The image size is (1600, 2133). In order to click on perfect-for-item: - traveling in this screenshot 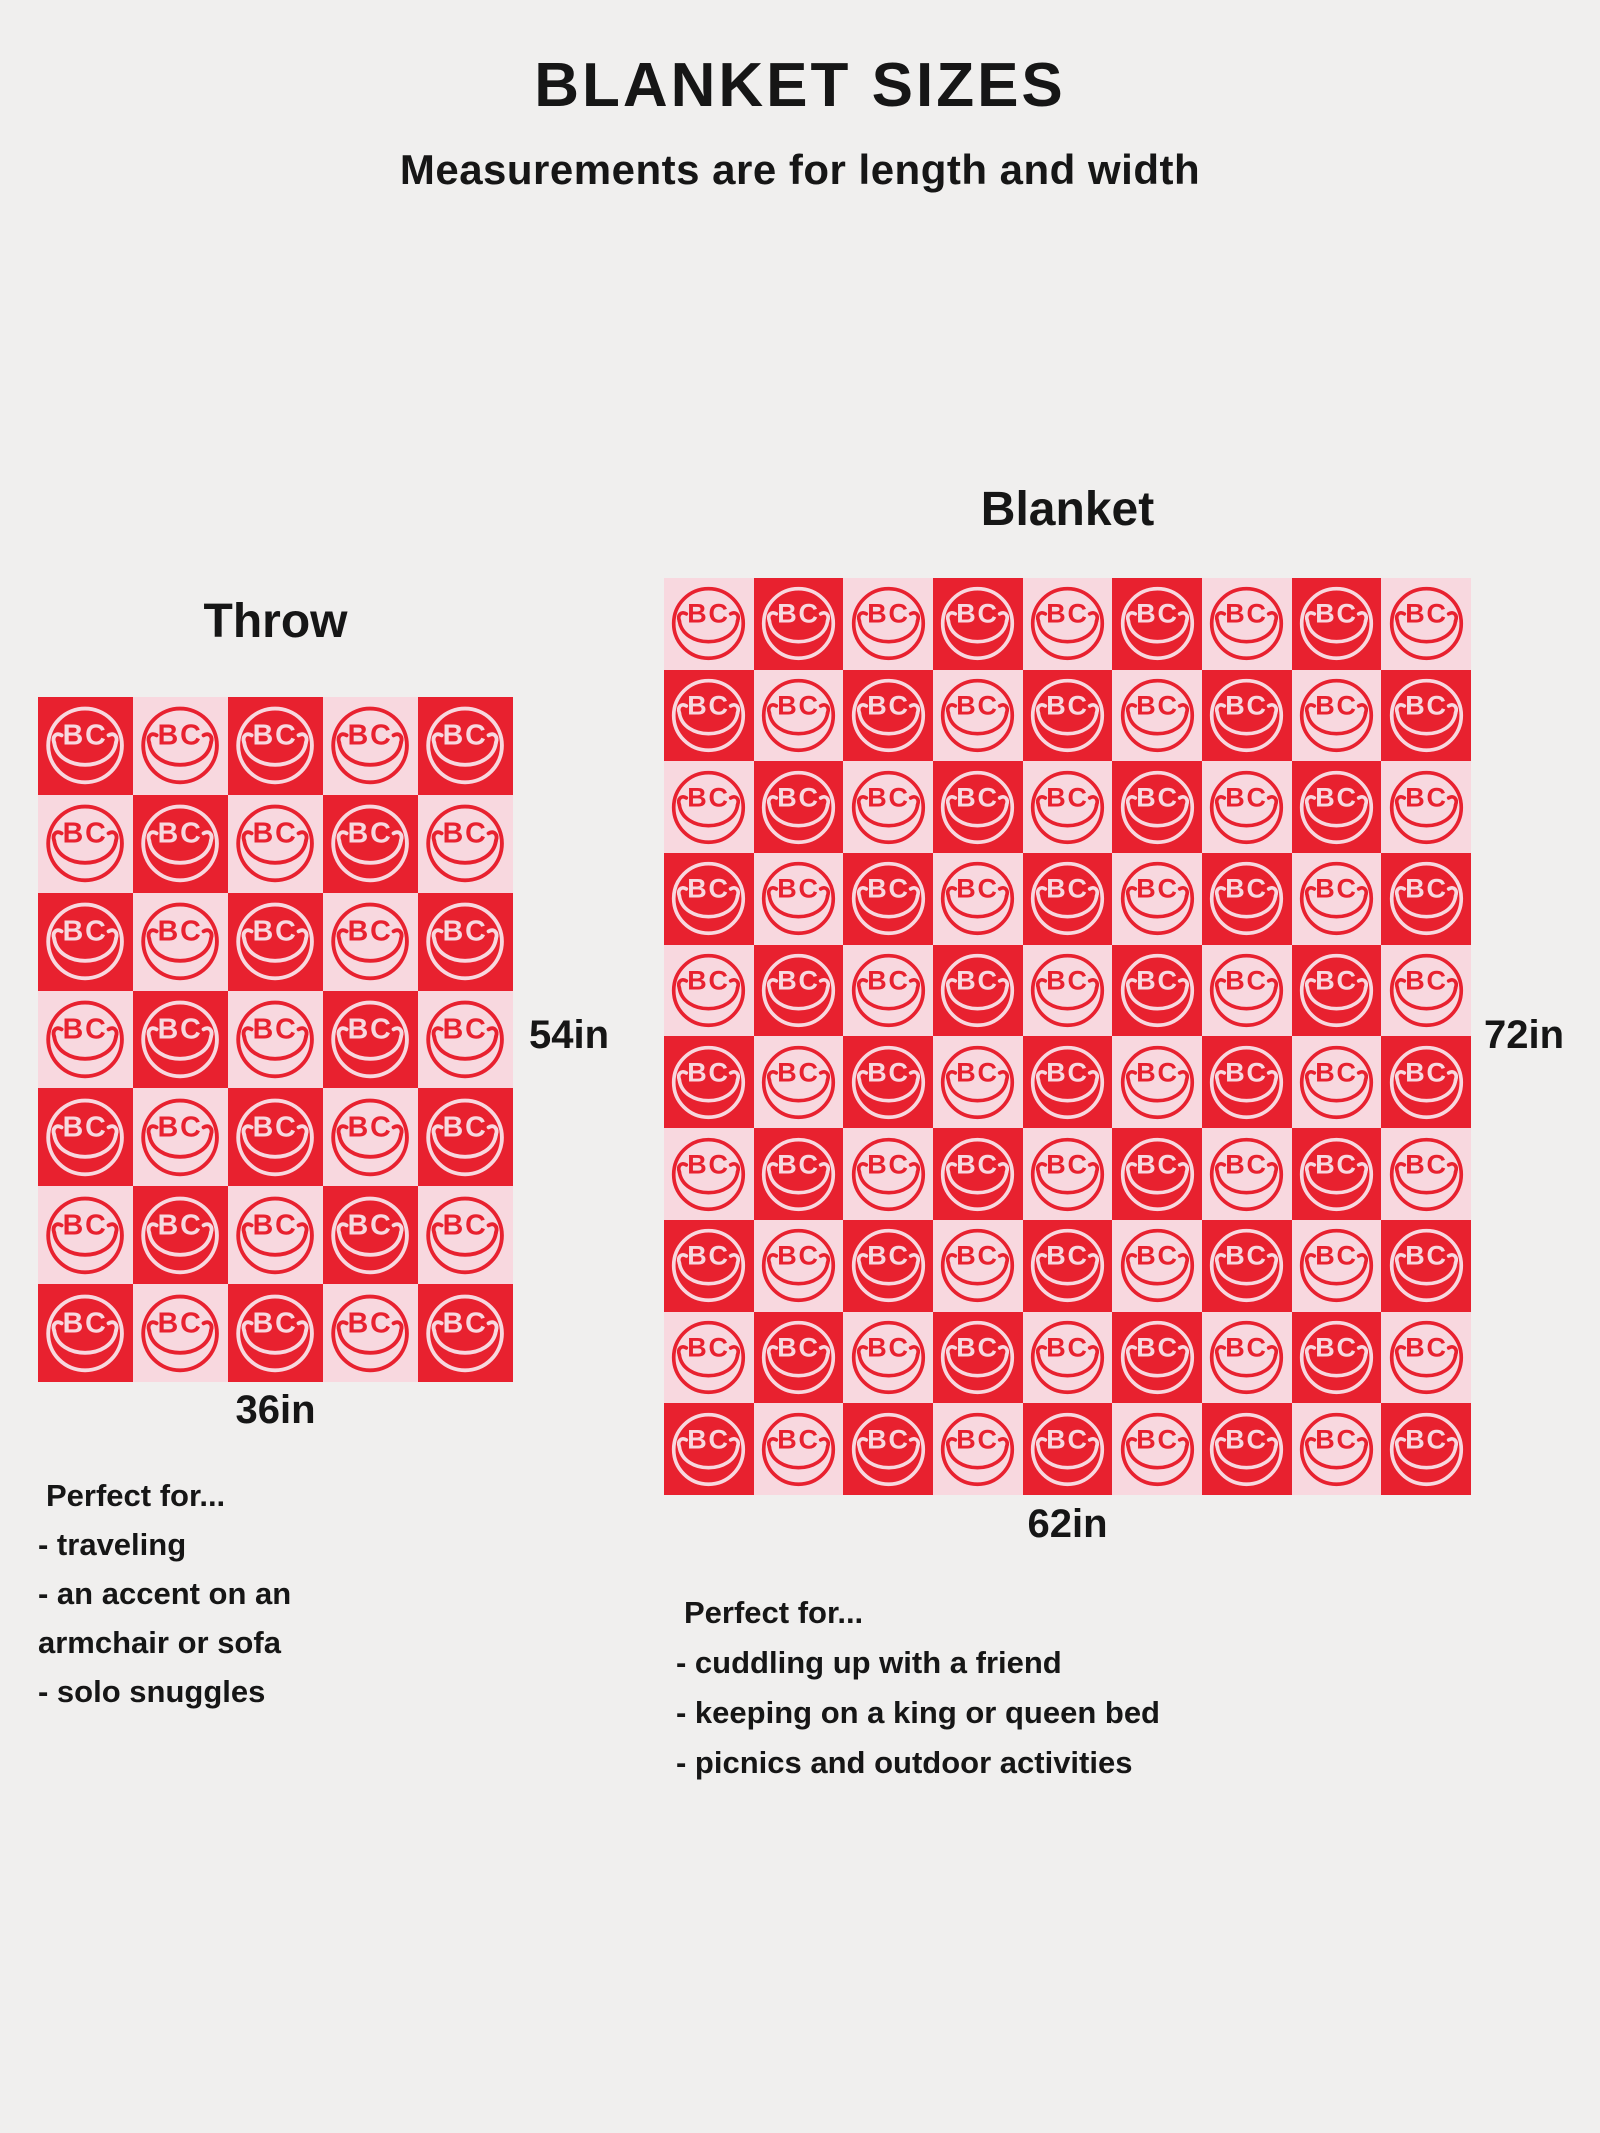, I will do `click(112, 1544)`.